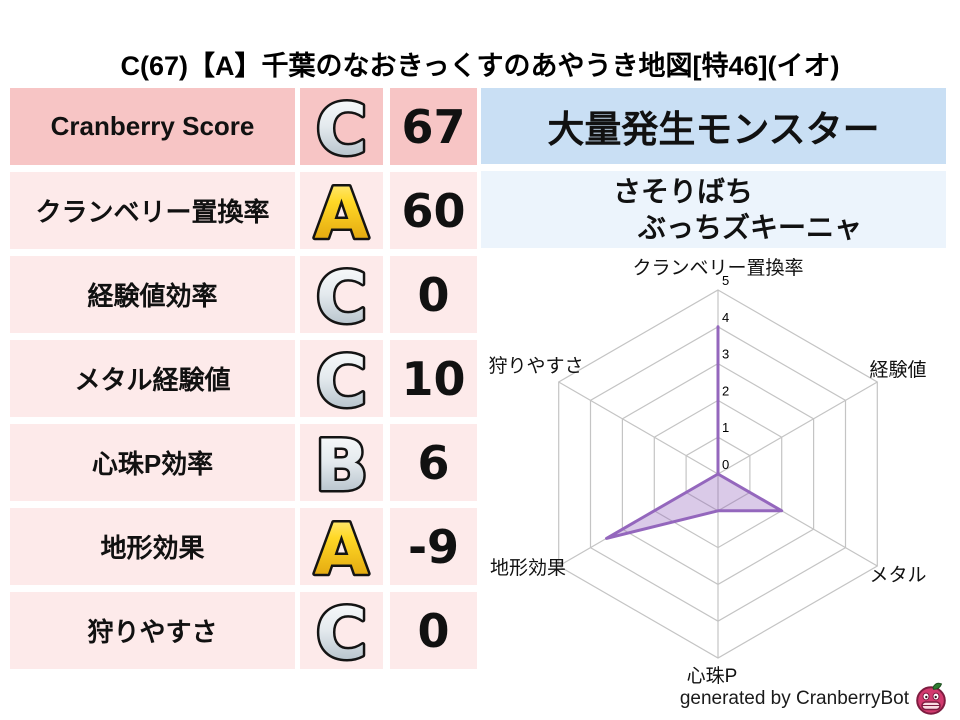  I want to click on radar-tick-label: 2, so click(725, 390).